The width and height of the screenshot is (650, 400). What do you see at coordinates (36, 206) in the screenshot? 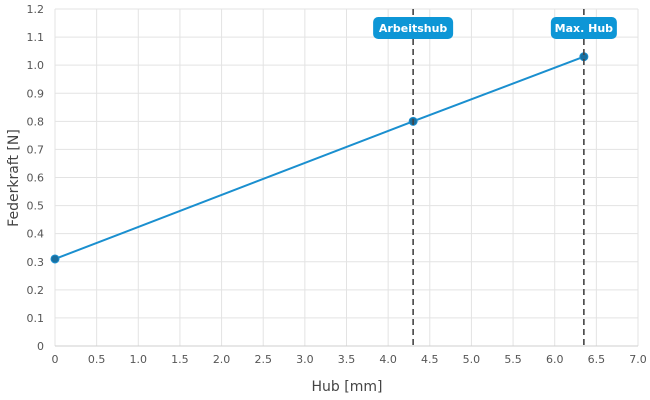
I see `y-tick-label: 0.5` at bounding box center [36, 206].